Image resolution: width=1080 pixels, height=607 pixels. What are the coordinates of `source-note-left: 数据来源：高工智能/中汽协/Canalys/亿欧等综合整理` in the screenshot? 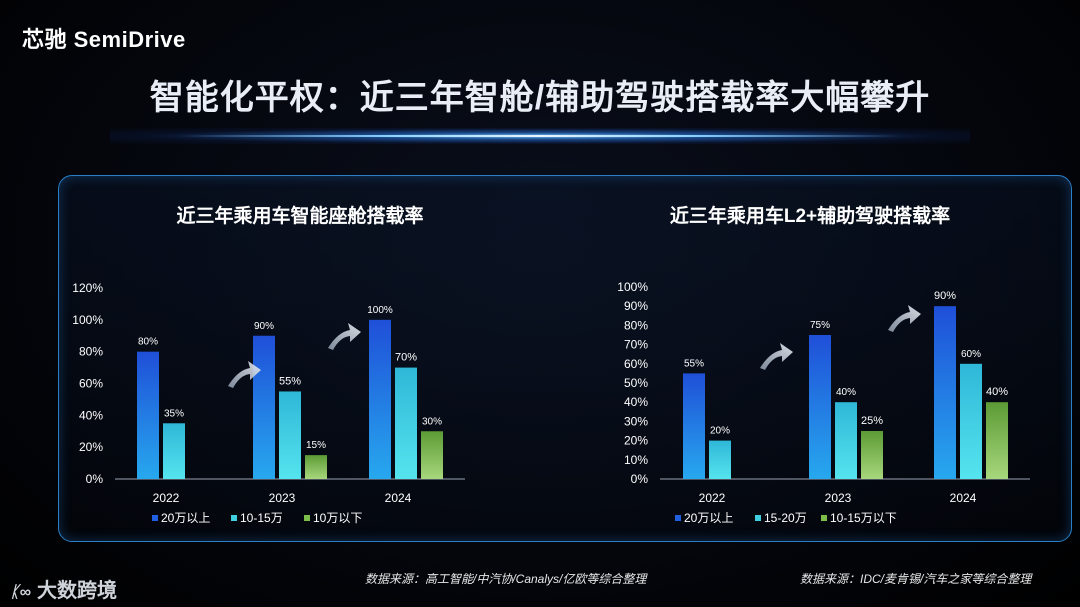 It's located at (506, 579).